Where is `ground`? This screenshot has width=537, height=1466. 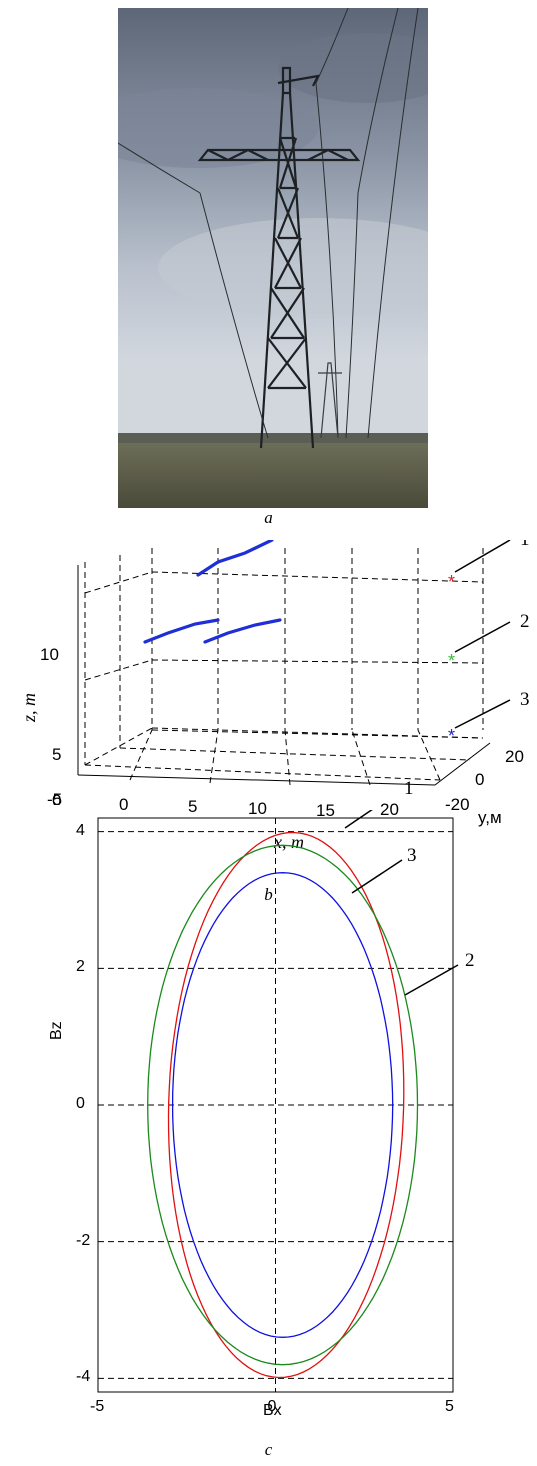 ground is located at coordinates (273, 475).